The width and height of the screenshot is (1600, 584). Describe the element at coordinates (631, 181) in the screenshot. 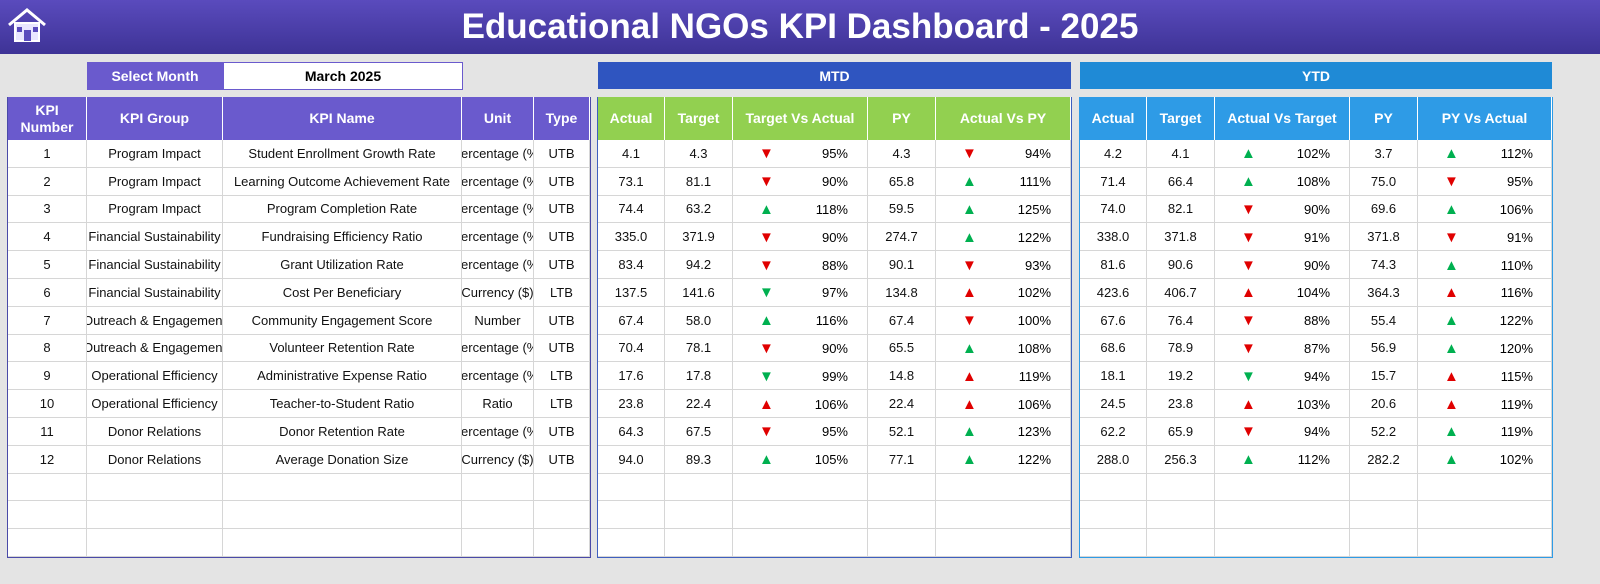

I see `cell: 73.1` at that location.